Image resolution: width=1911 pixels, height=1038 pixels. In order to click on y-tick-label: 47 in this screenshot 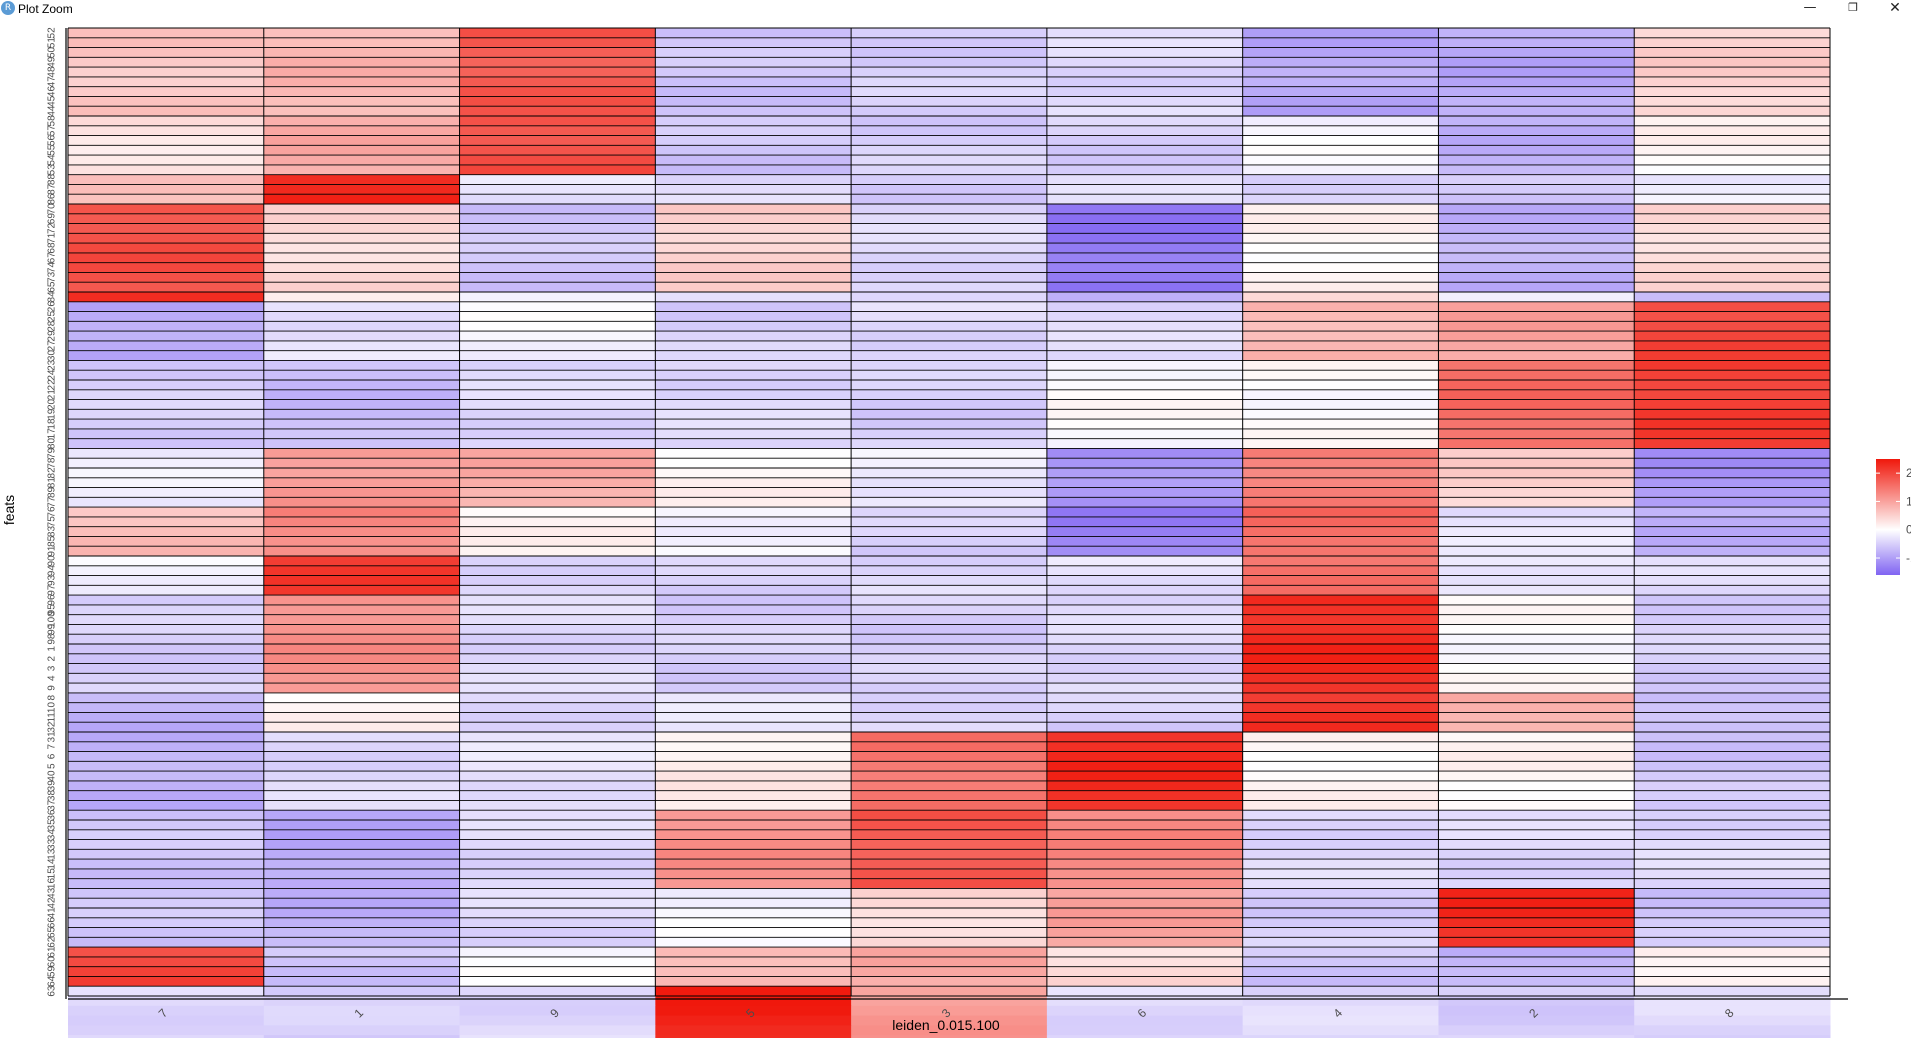, I will do `click(52, 82)`.